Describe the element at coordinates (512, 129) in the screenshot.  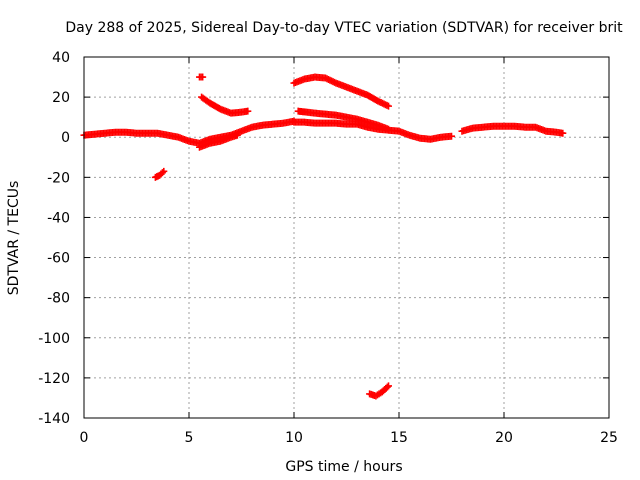
I see `series-main-trace-late` at that location.